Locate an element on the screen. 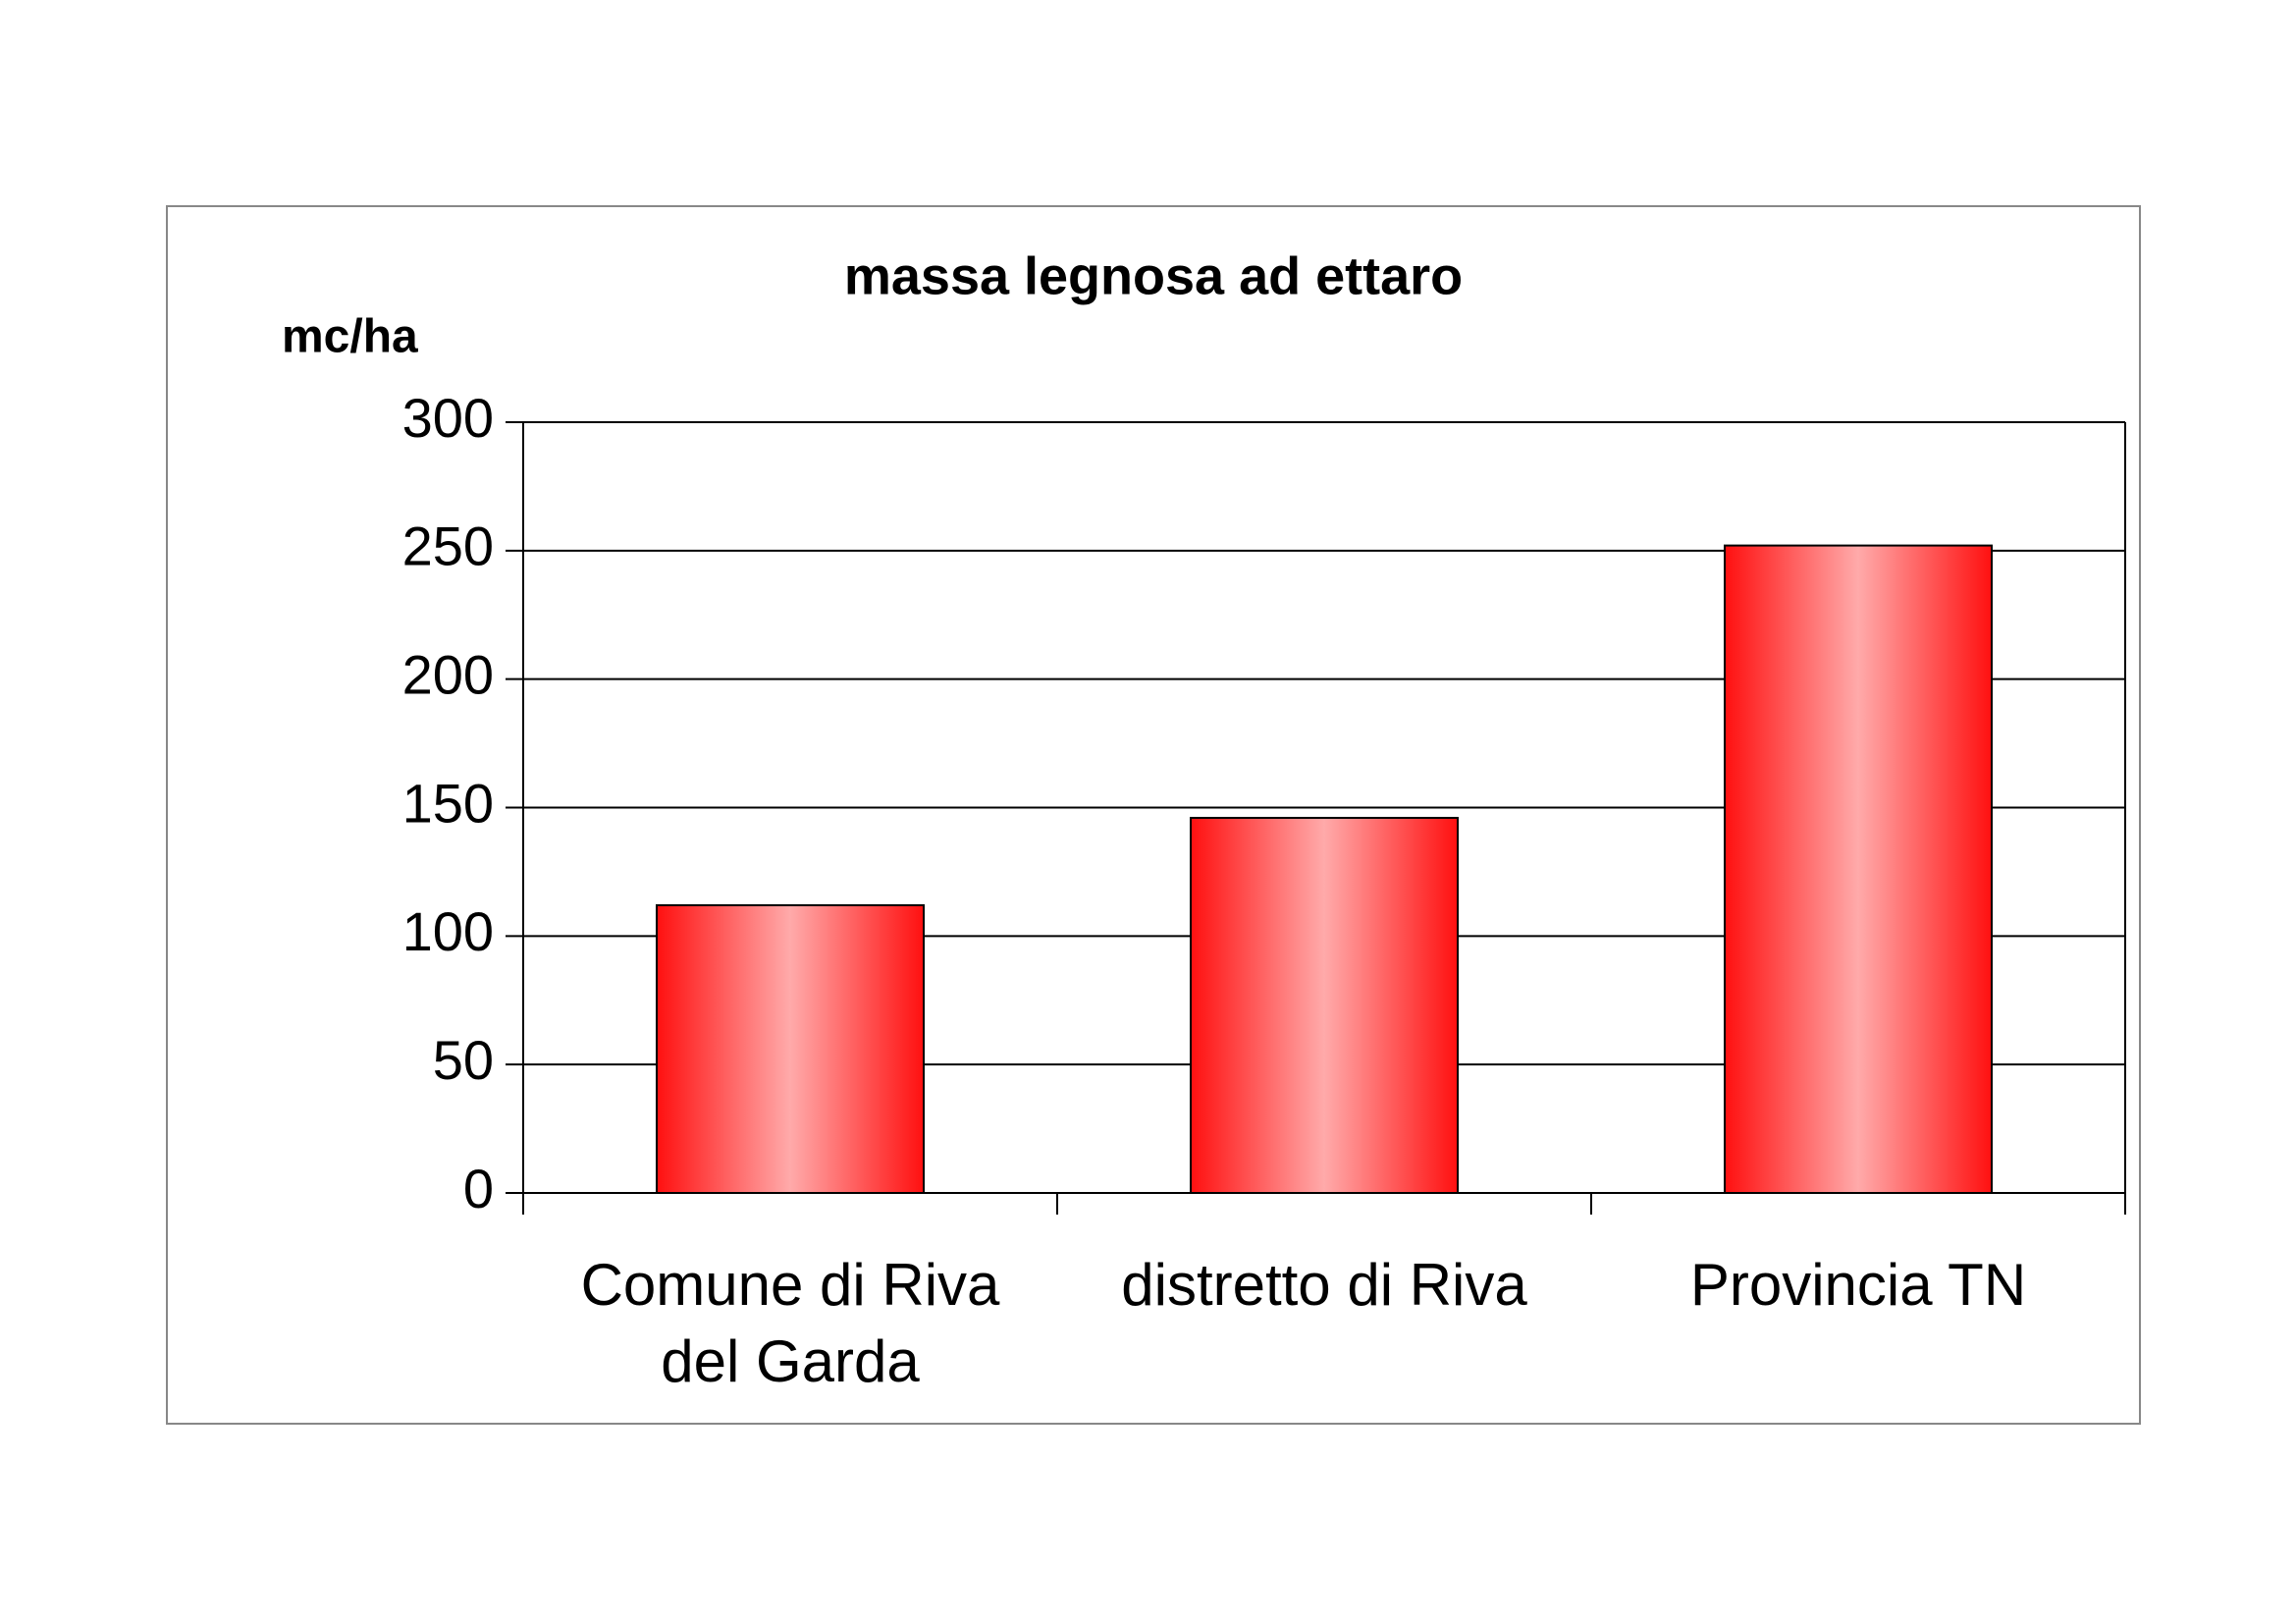 The height and width of the screenshot is (1624, 2296). y-tick-label: 200 is located at coordinates (448, 674).